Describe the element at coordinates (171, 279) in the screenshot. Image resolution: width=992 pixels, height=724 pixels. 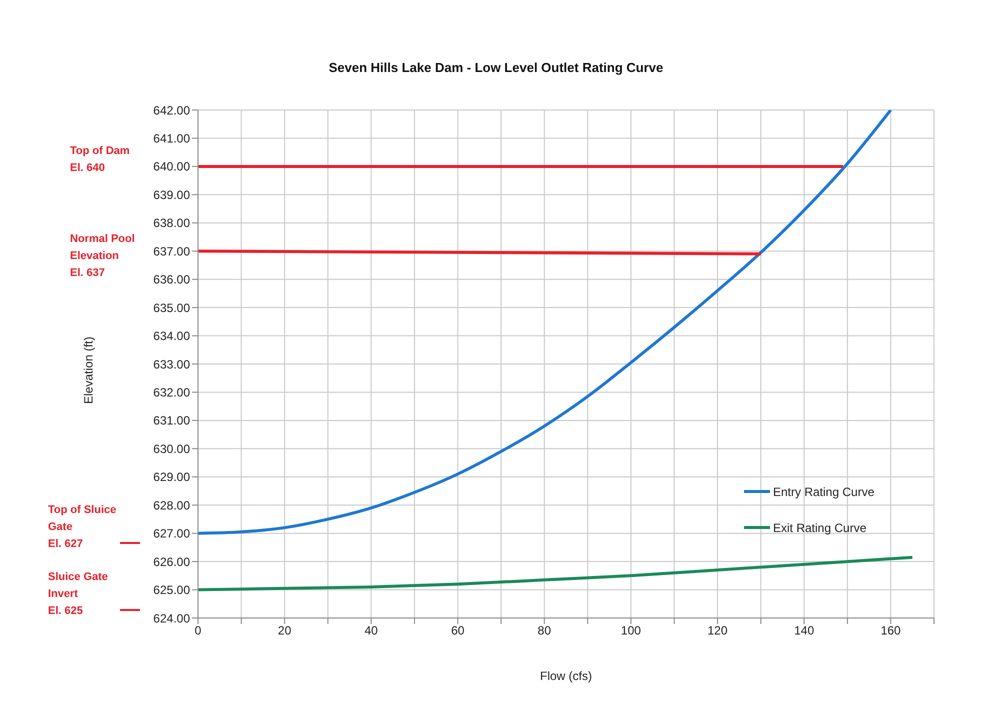
I see `y-tick-label: 636.00` at that location.